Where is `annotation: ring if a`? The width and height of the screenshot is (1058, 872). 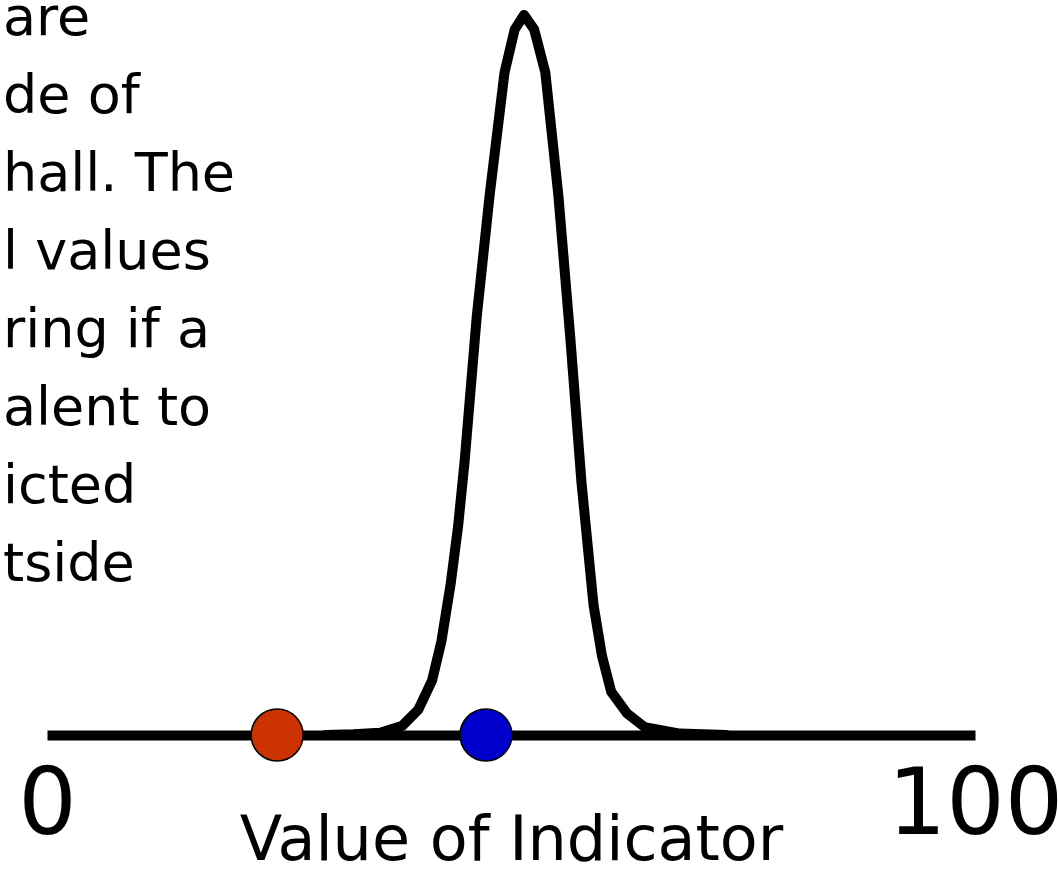 annotation: ring if a is located at coordinates (107, 328).